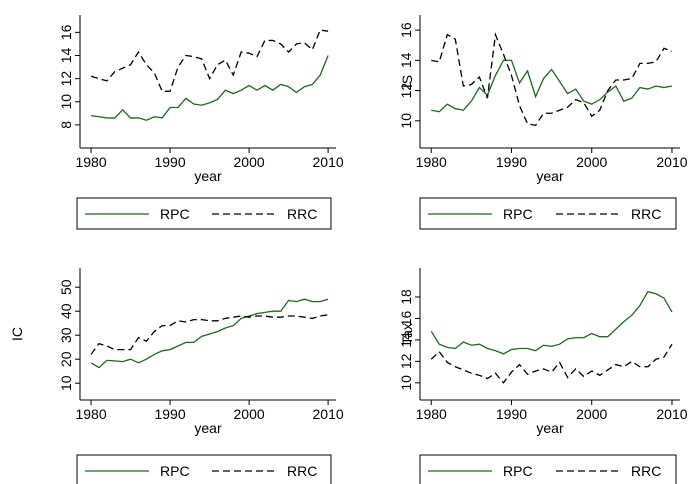 The height and width of the screenshot is (484, 696). I want to click on y-axis-label: IS, so click(407, 81).